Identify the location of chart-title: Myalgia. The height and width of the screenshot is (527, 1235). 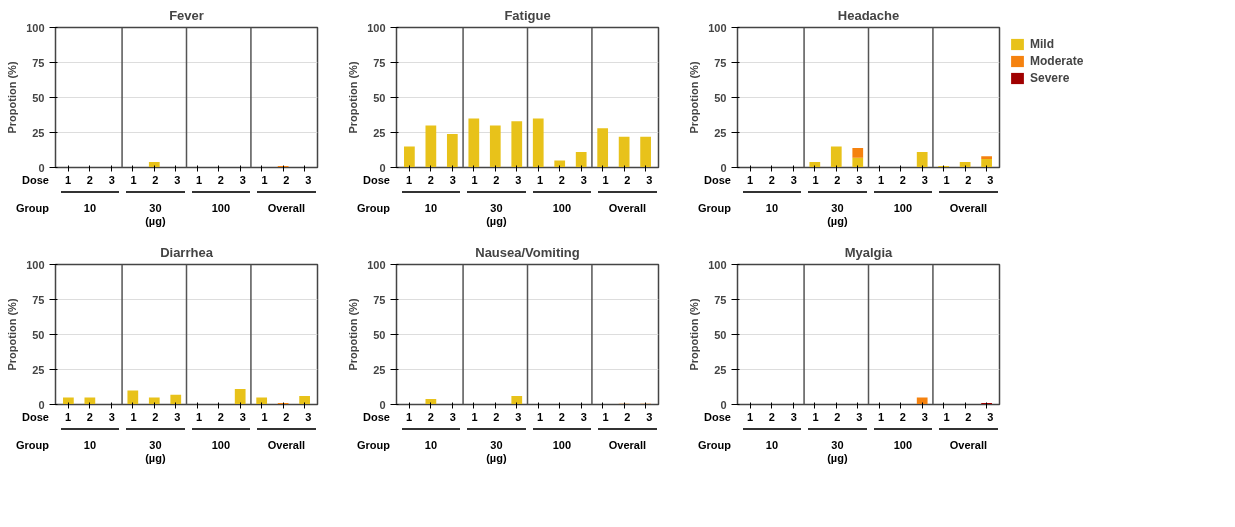
(869, 252).